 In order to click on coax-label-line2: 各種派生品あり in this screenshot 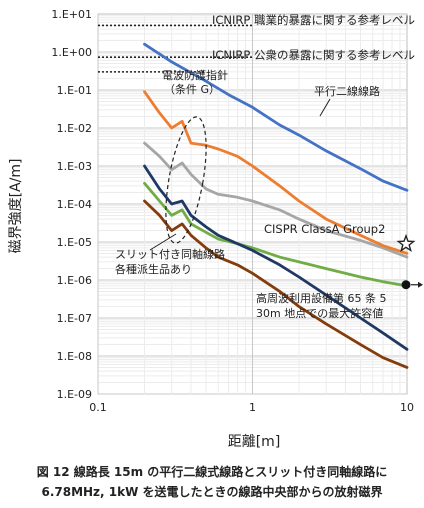, I will do `click(153, 269)`.